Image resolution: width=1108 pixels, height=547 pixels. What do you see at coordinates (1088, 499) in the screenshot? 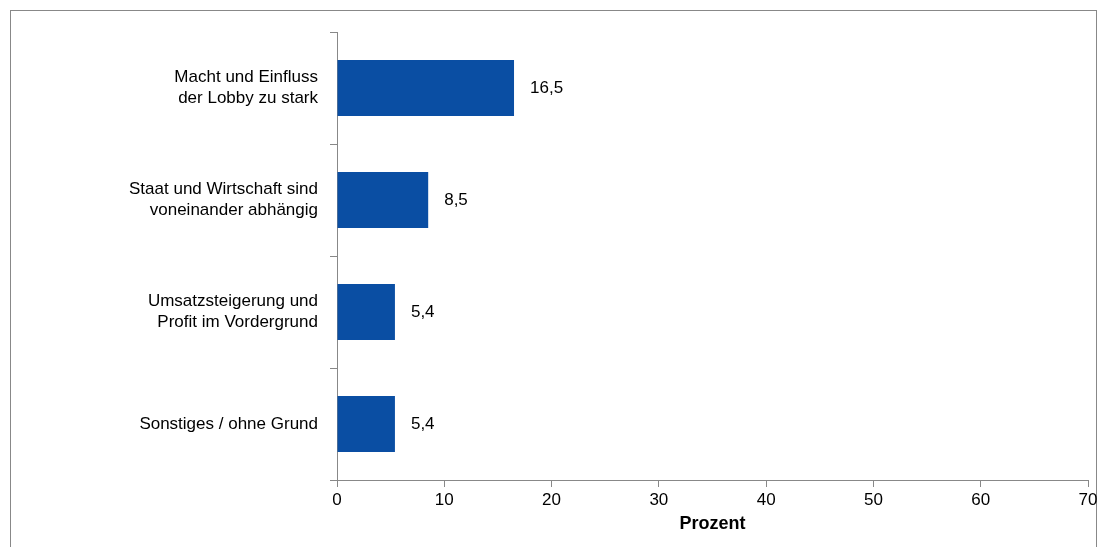
I see `x-tick-label: 70` at bounding box center [1088, 499].